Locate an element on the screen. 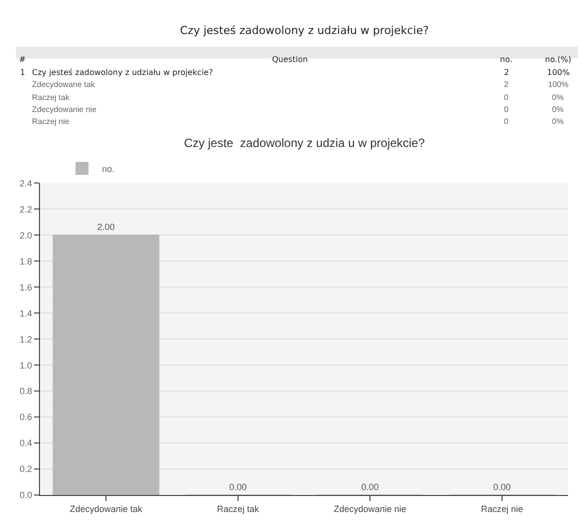 The height and width of the screenshot is (523, 583). y-tick-label: 0.2 is located at coordinates (26, 469).